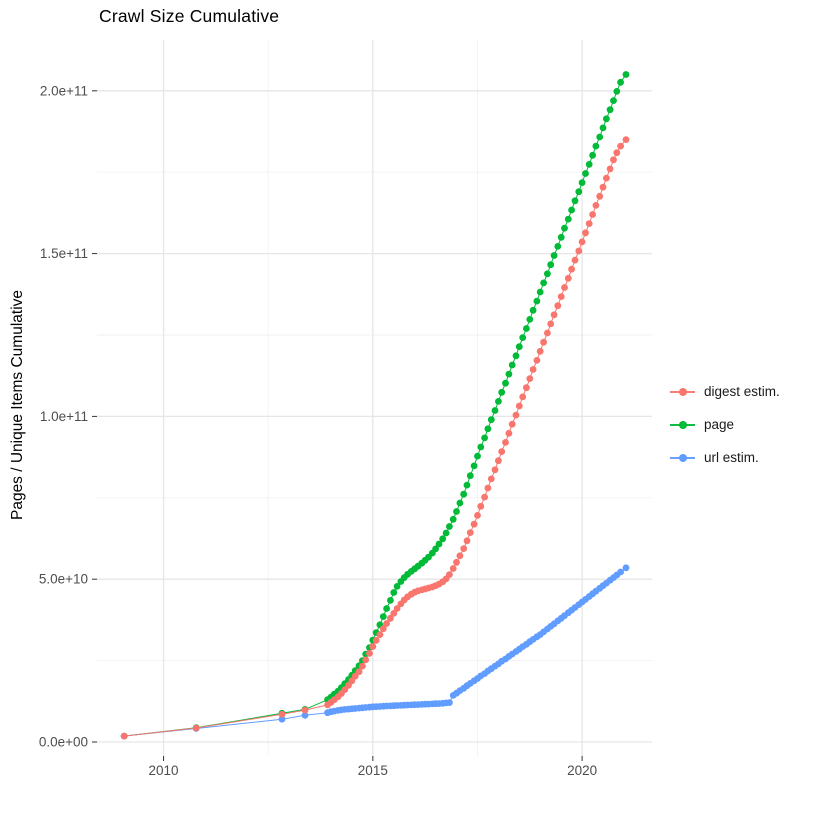  I want to click on chart-title: Crawl Size Cumulative, so click(189, 16).